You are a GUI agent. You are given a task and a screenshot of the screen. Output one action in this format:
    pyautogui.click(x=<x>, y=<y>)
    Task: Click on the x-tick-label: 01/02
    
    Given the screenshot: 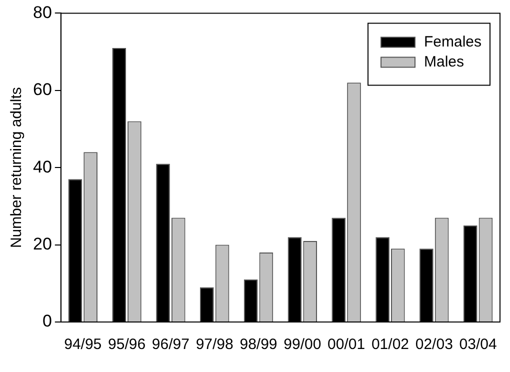 What is the action you would take?
    pyautogui.click(x=390, y=345)
    